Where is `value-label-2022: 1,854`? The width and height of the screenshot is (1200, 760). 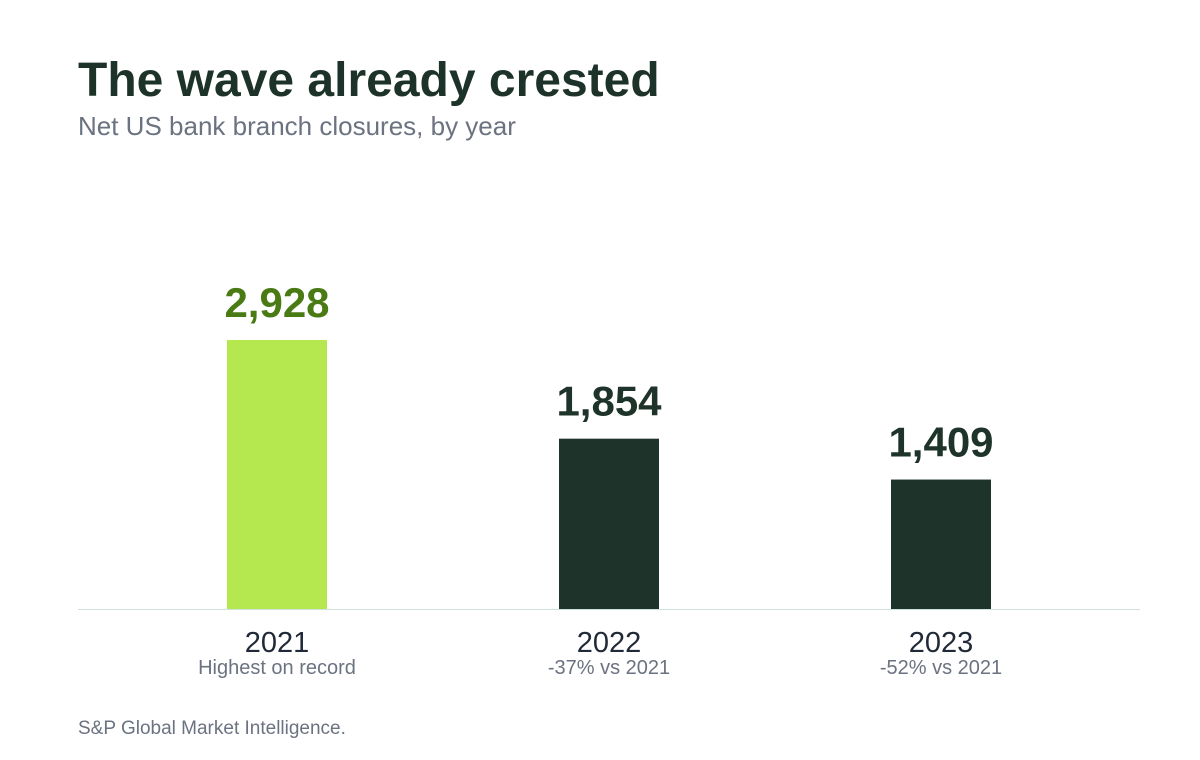 value-label-2022: 1,854 is located at coordinates (609, 401).